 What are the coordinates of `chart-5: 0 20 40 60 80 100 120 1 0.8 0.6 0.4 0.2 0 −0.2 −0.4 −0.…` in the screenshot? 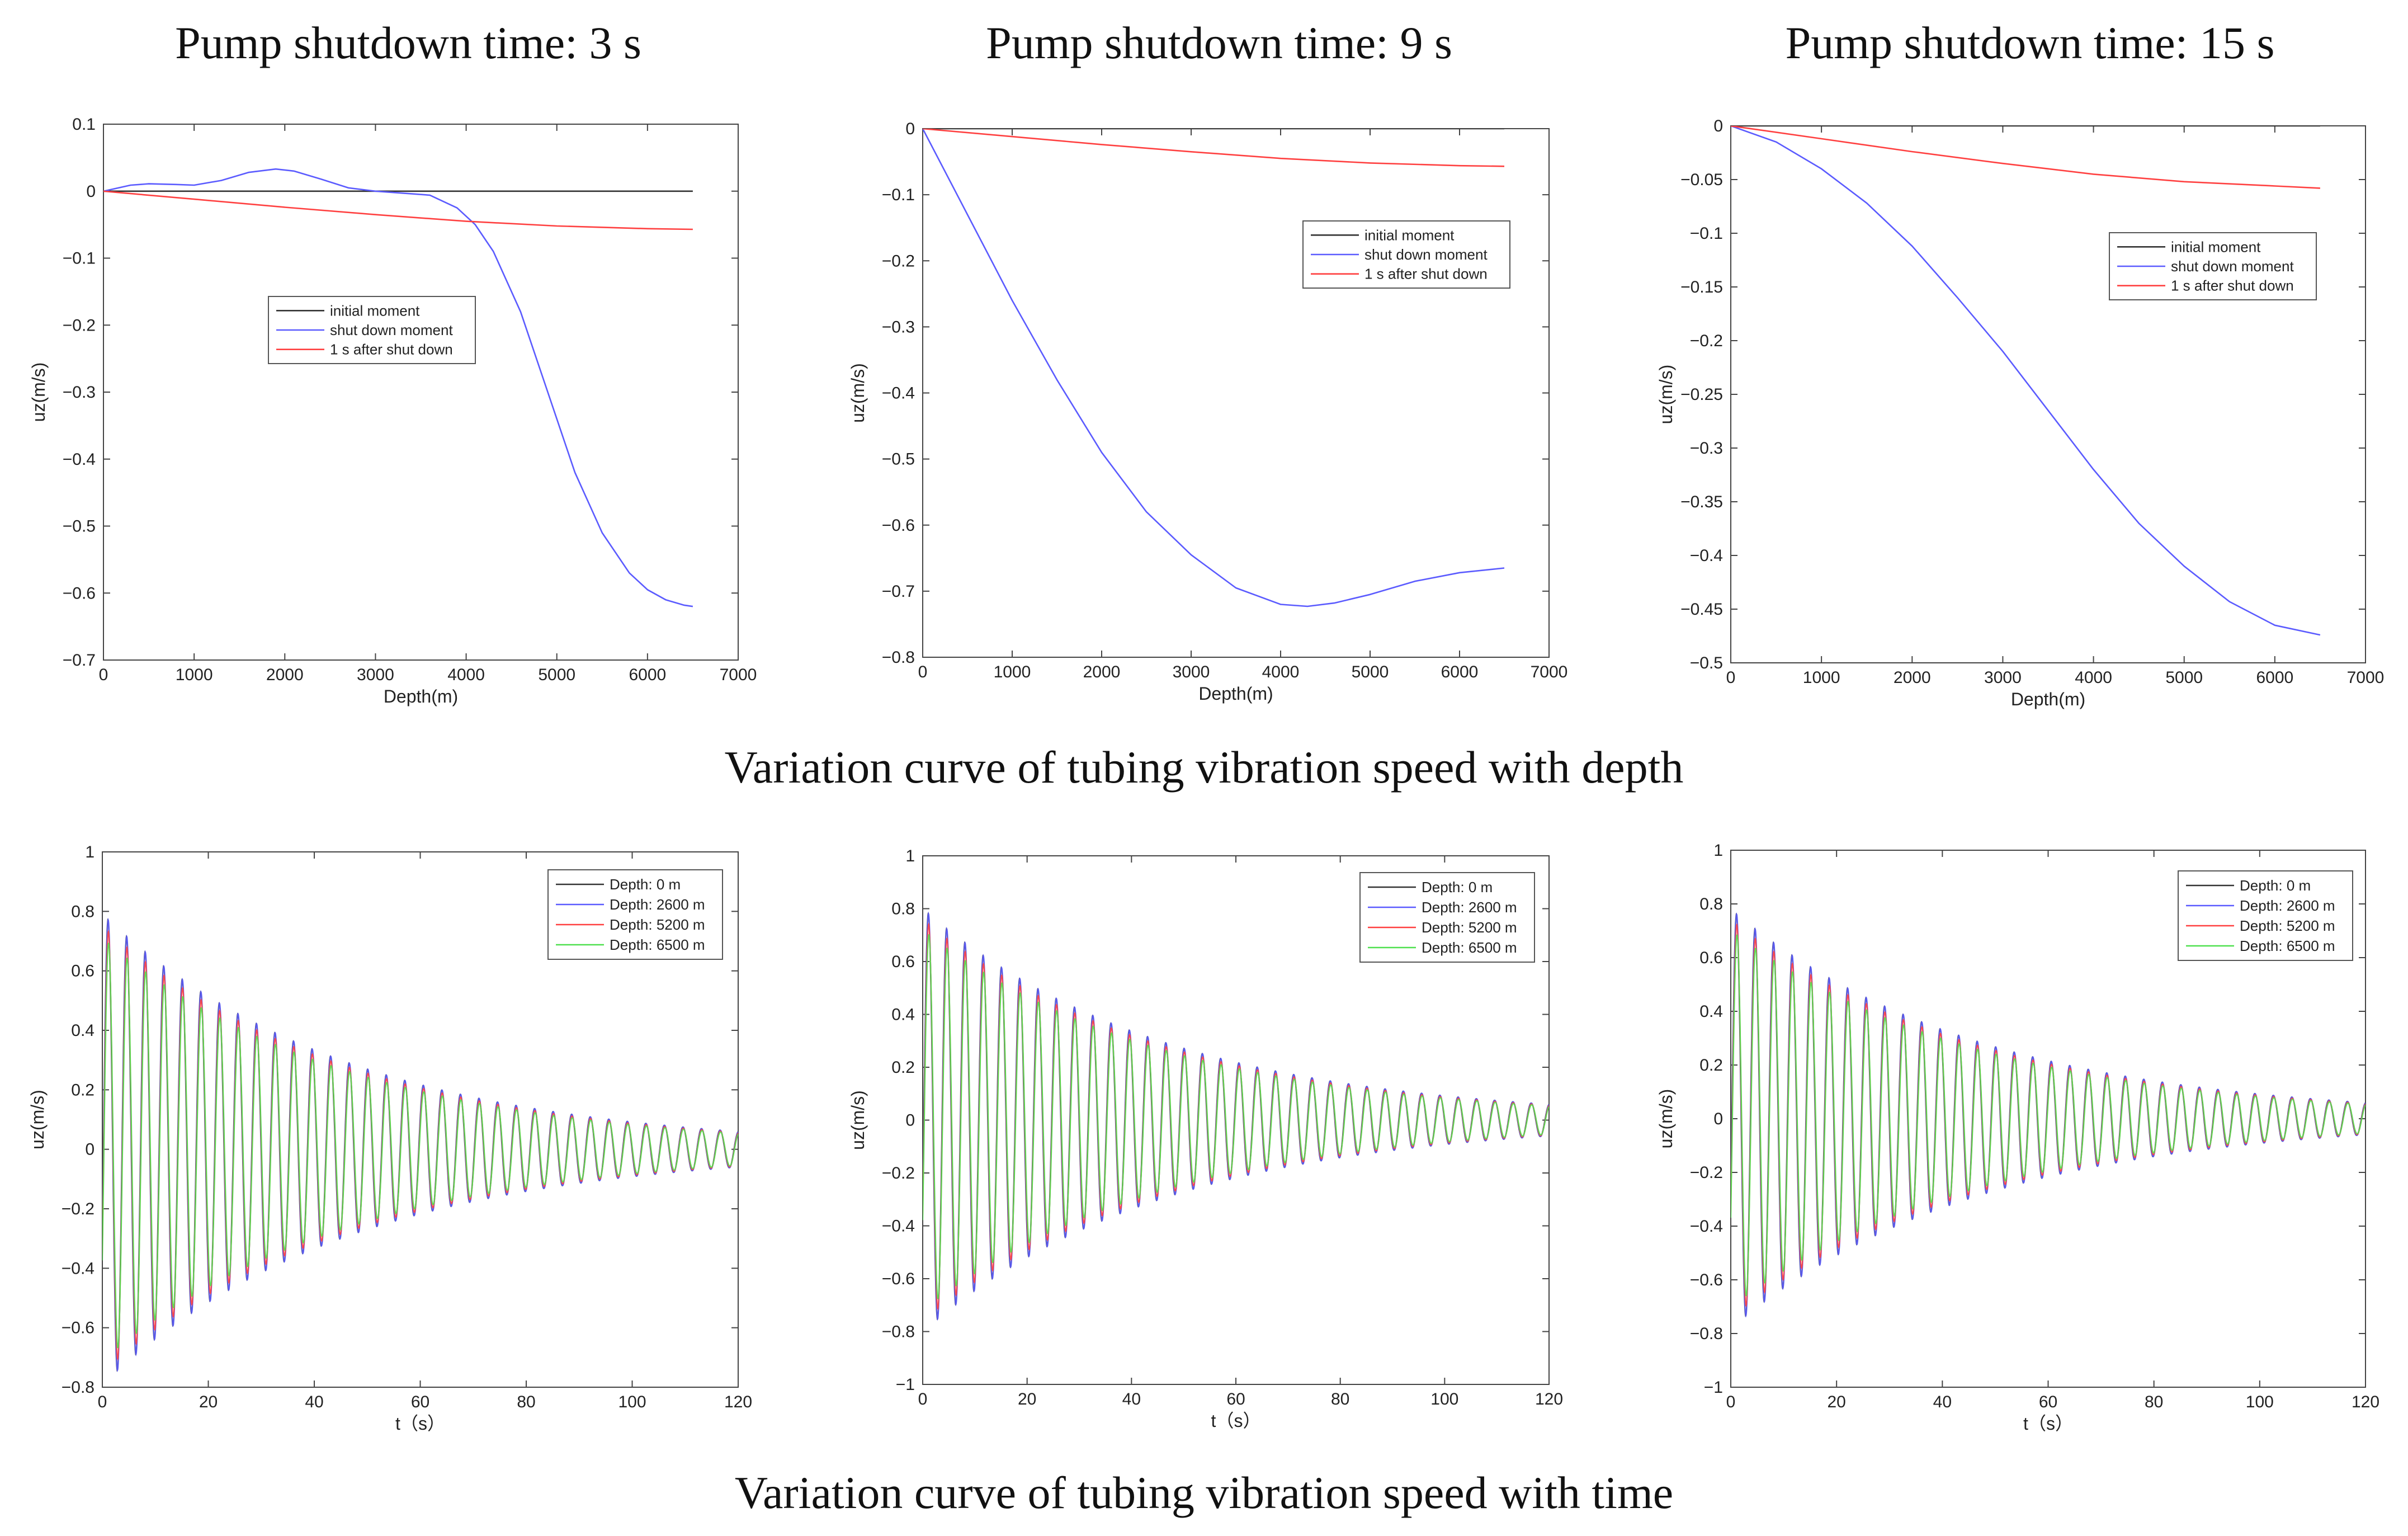 It's located at (1205, 1139).